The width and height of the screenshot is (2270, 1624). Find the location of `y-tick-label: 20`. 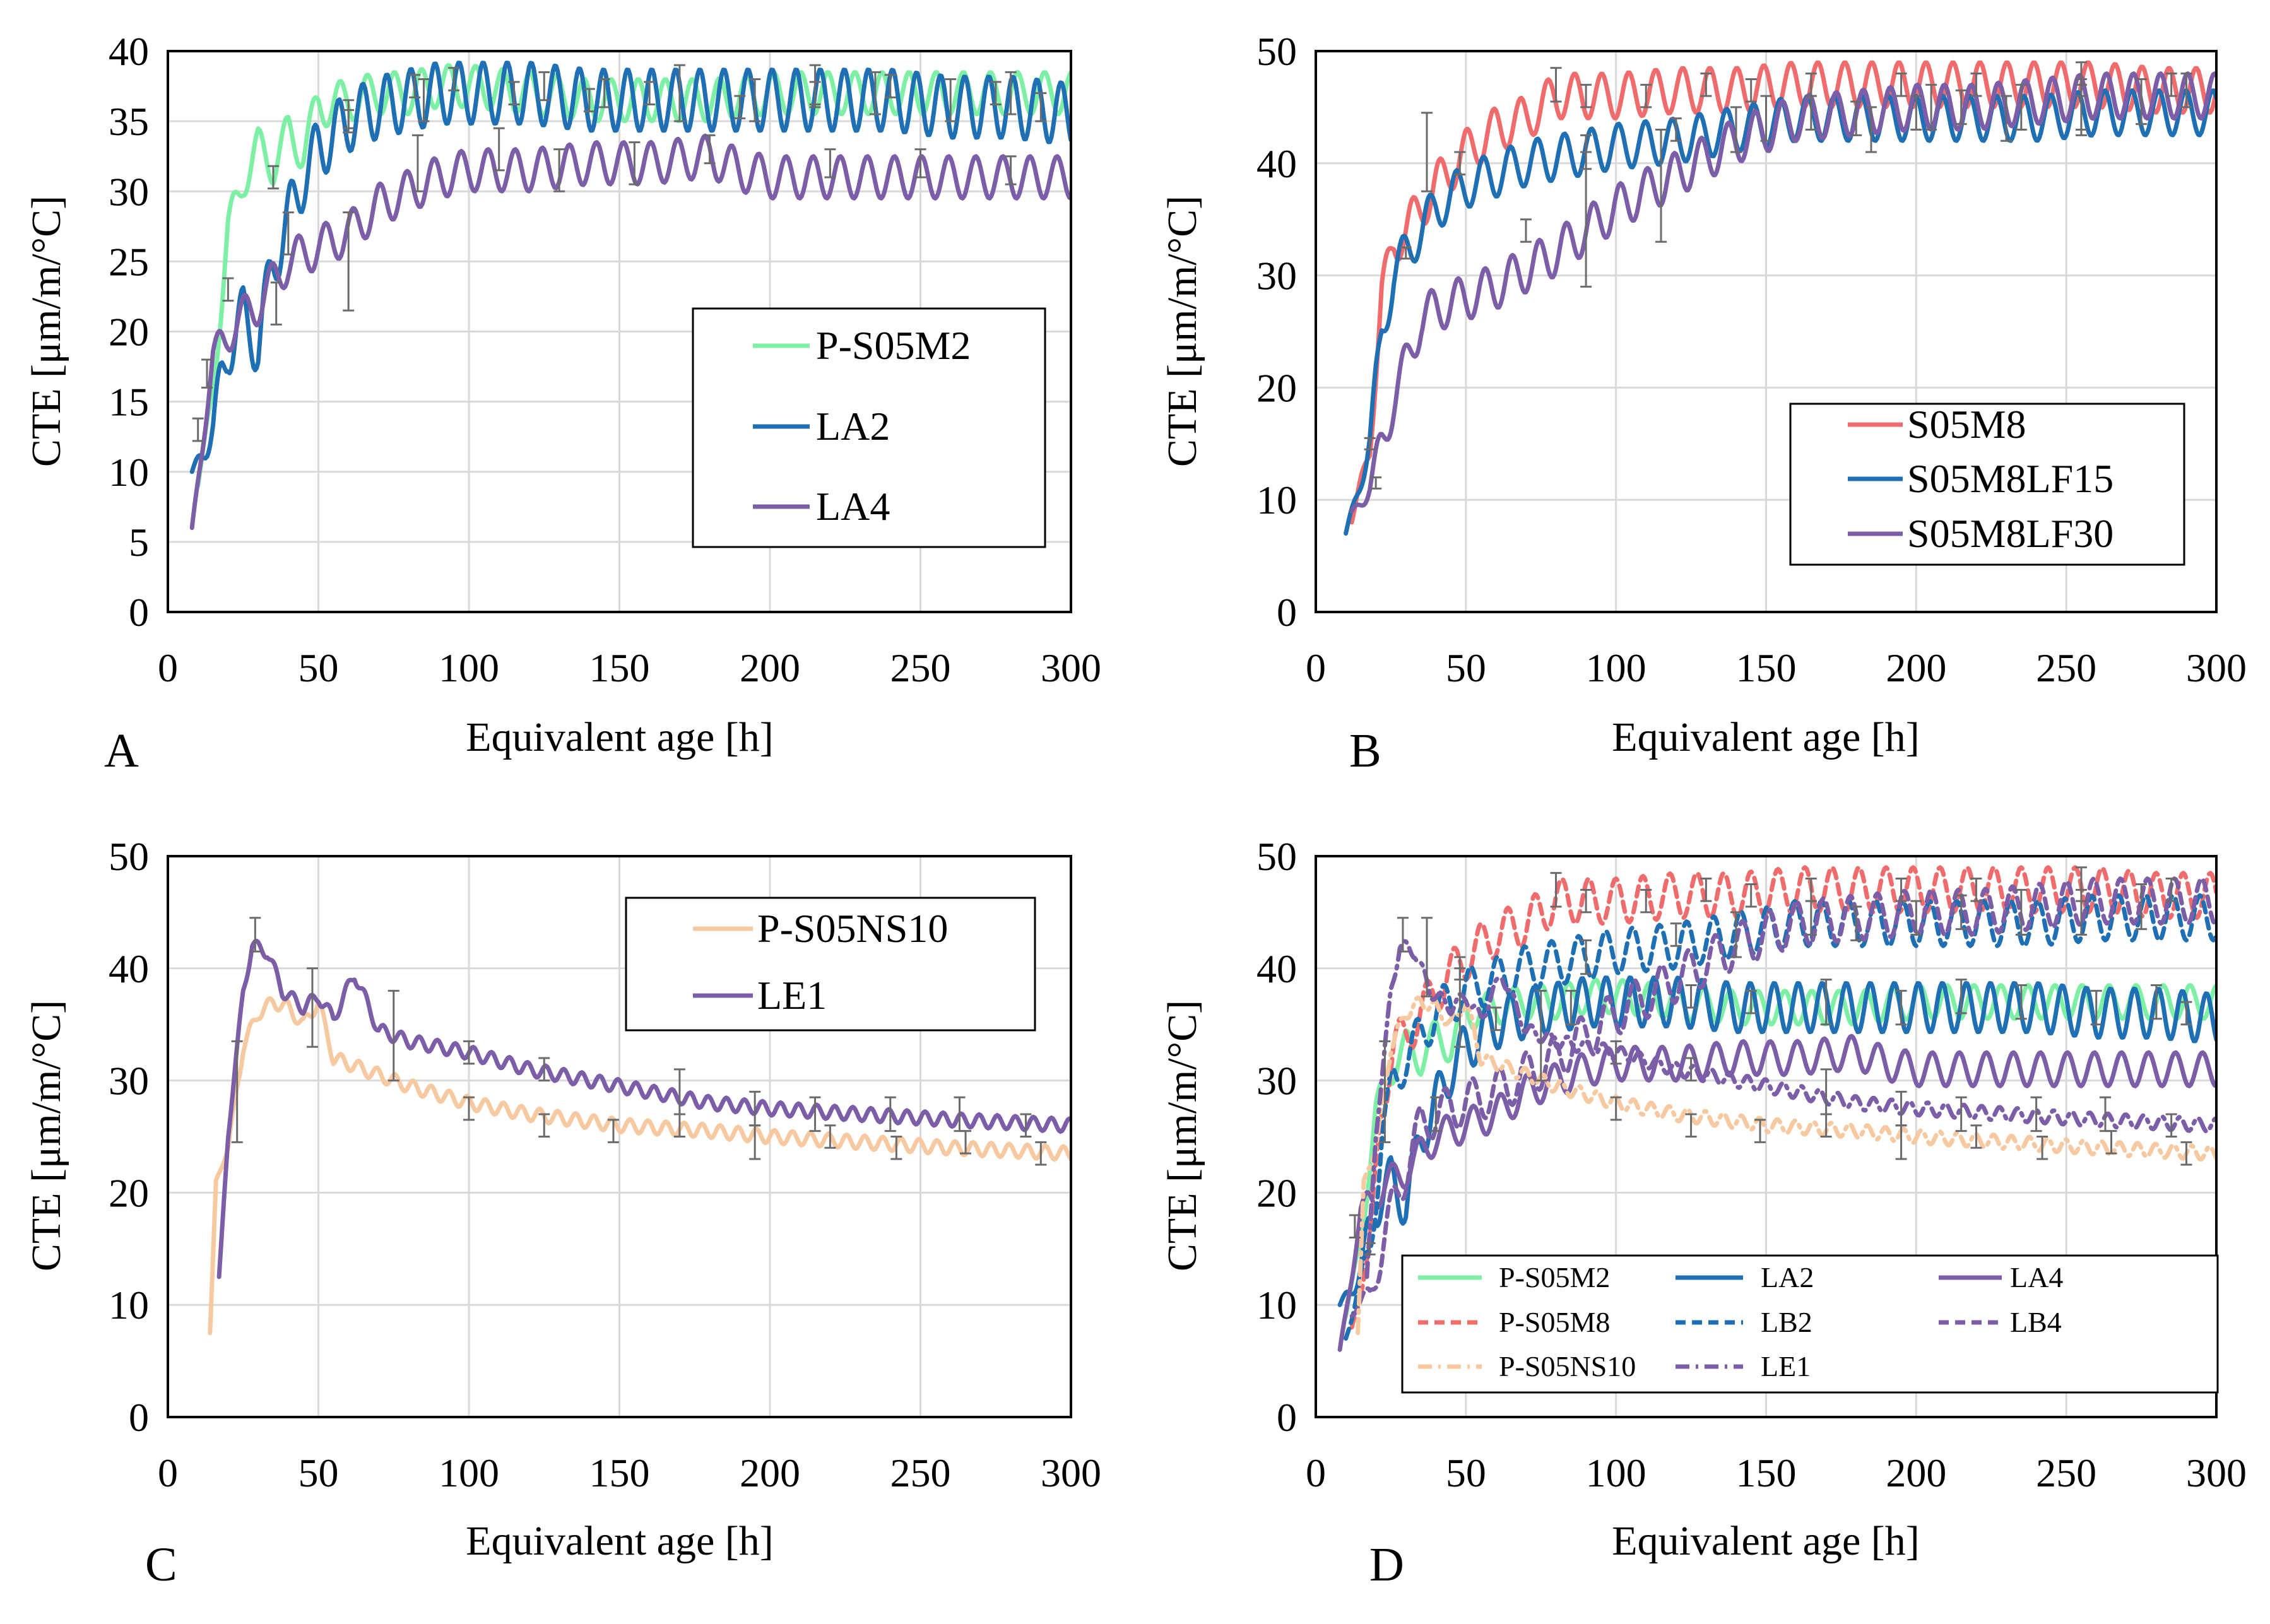

y-tick-label: 20 is located at coordinates (1277, 1192).